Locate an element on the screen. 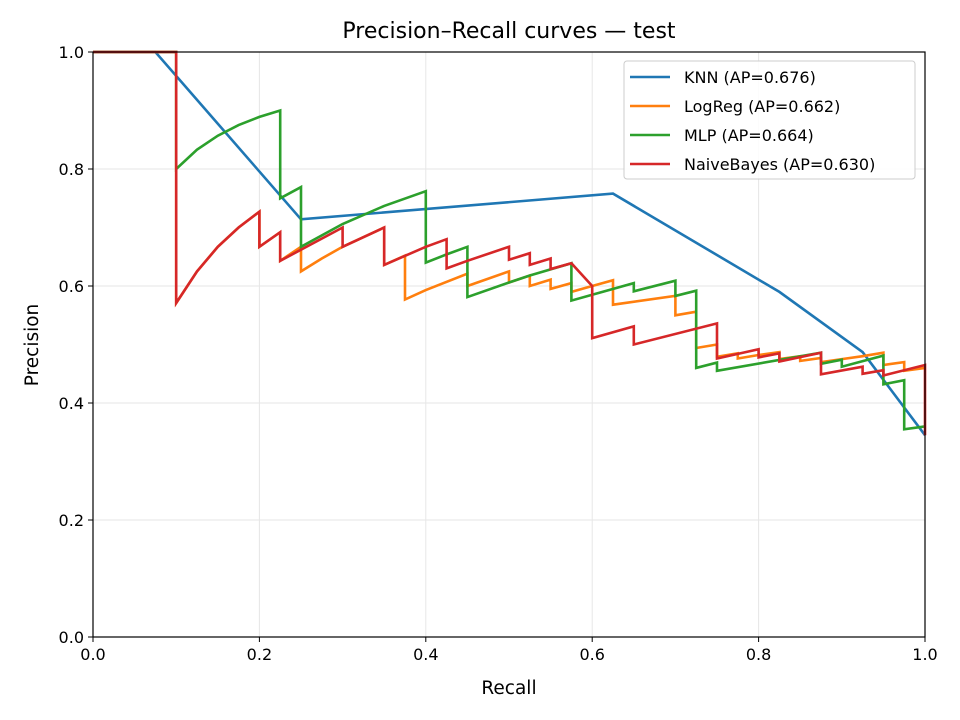  y-tick-label: 0.6 is located at coordinates (71, 286).